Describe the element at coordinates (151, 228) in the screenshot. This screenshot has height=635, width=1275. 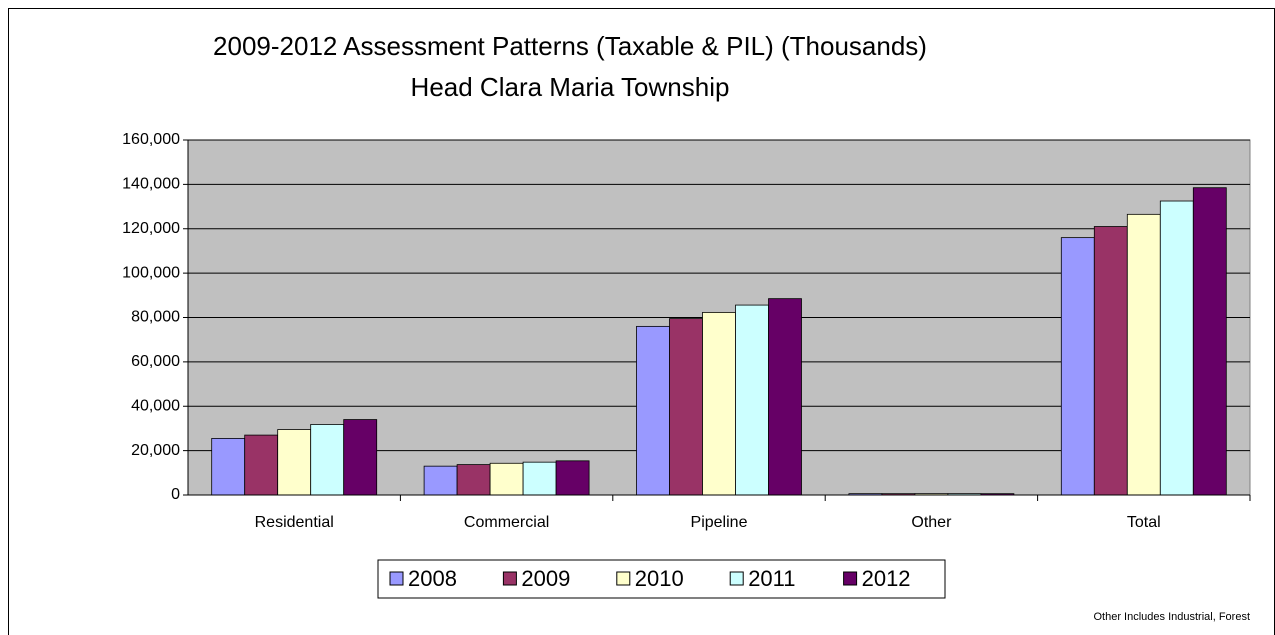
I see `y-tick-label: 120,000` at that location.